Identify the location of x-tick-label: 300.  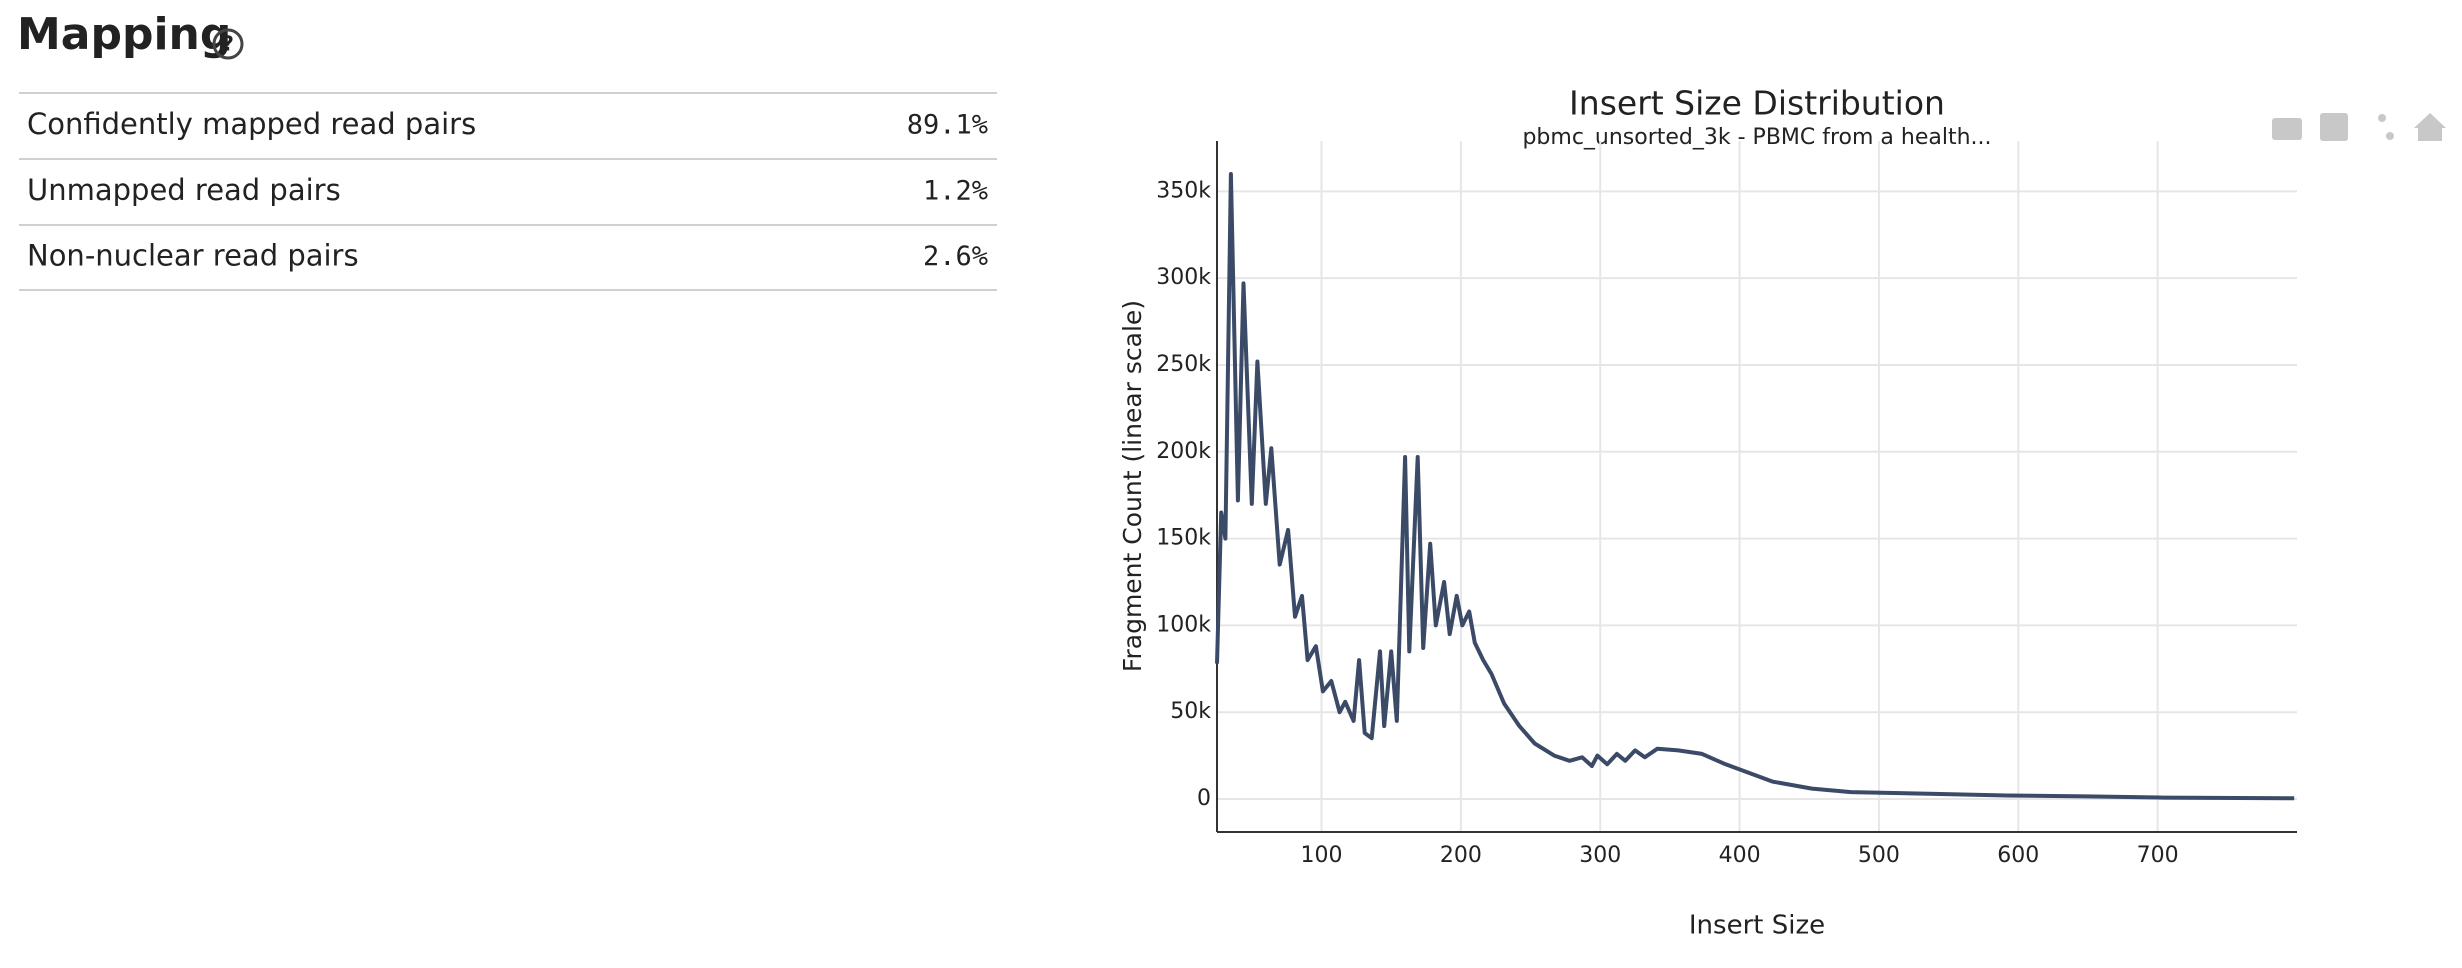
(1600, 855).